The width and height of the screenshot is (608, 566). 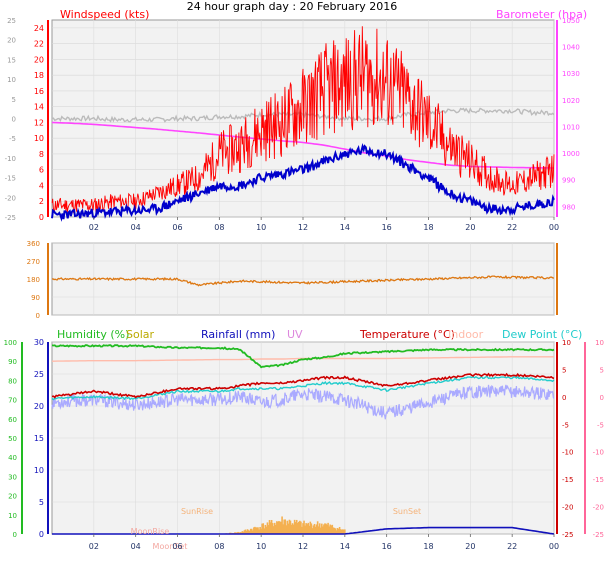 What do you see at coordinates (12, 439) in the screenshot?
I see `humidity-tick-label: 50` at bounding box center [12, 439].